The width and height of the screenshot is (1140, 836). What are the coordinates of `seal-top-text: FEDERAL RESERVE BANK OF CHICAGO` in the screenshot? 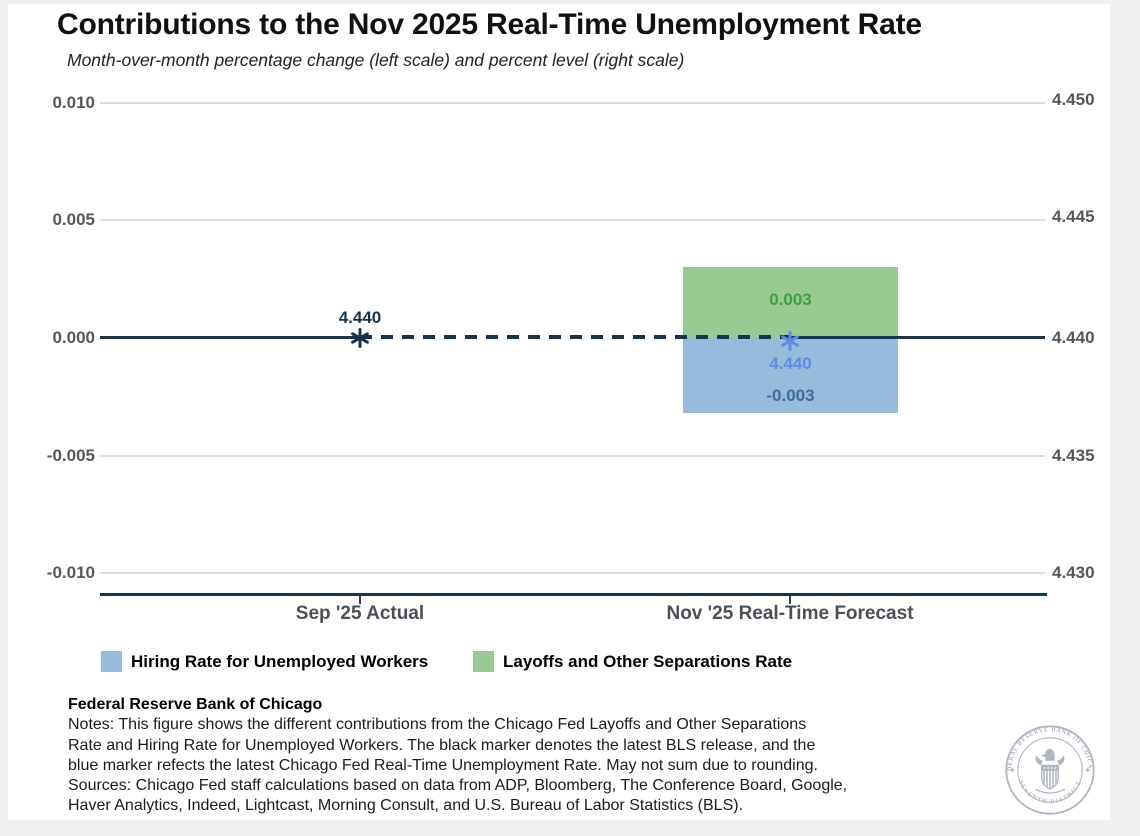 It's located at (1048, 747).